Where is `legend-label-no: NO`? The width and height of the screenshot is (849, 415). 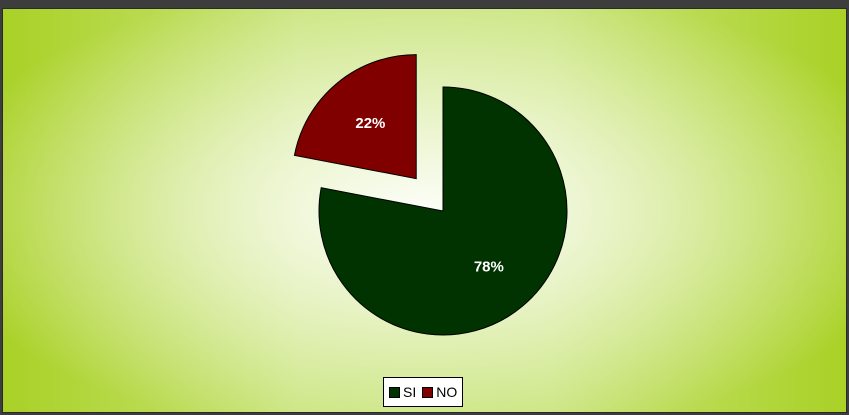
legend-label-no: NO is located at coordinates (446, 392).